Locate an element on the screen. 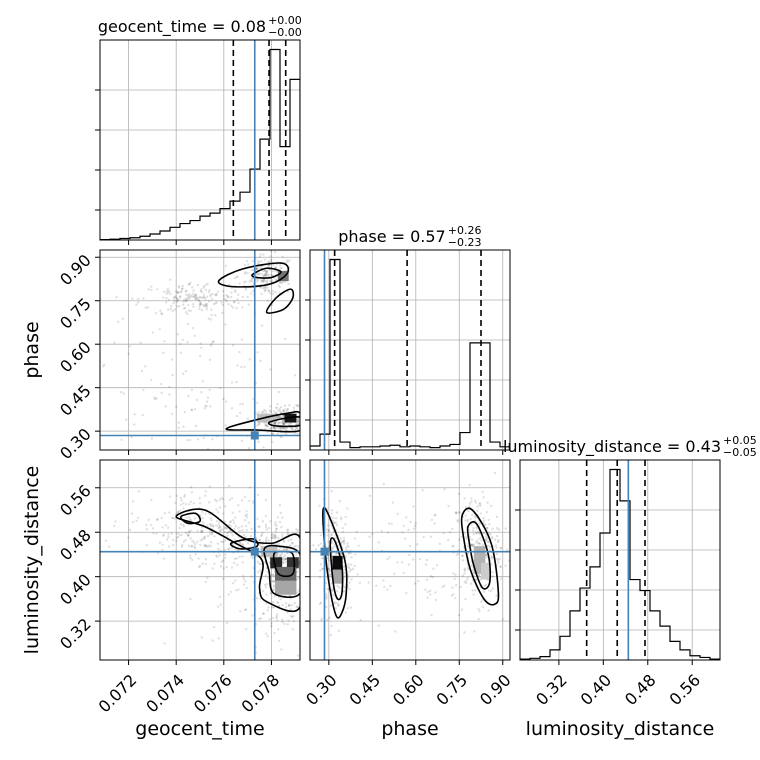 The width and height of the screenshot is (760, 760). title-sup: +0.05 is located at coordinates (740, 440).